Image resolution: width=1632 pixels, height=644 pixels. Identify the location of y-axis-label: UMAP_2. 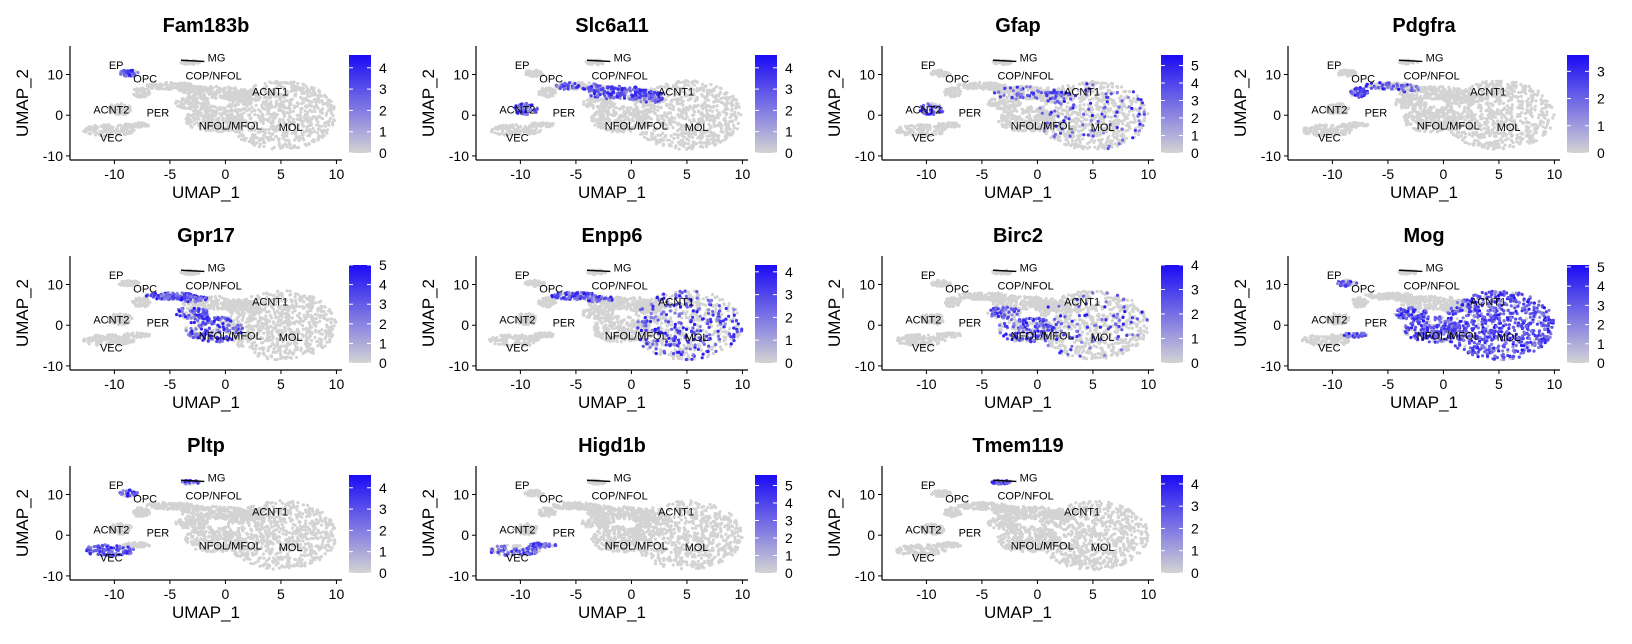
(22, 103).